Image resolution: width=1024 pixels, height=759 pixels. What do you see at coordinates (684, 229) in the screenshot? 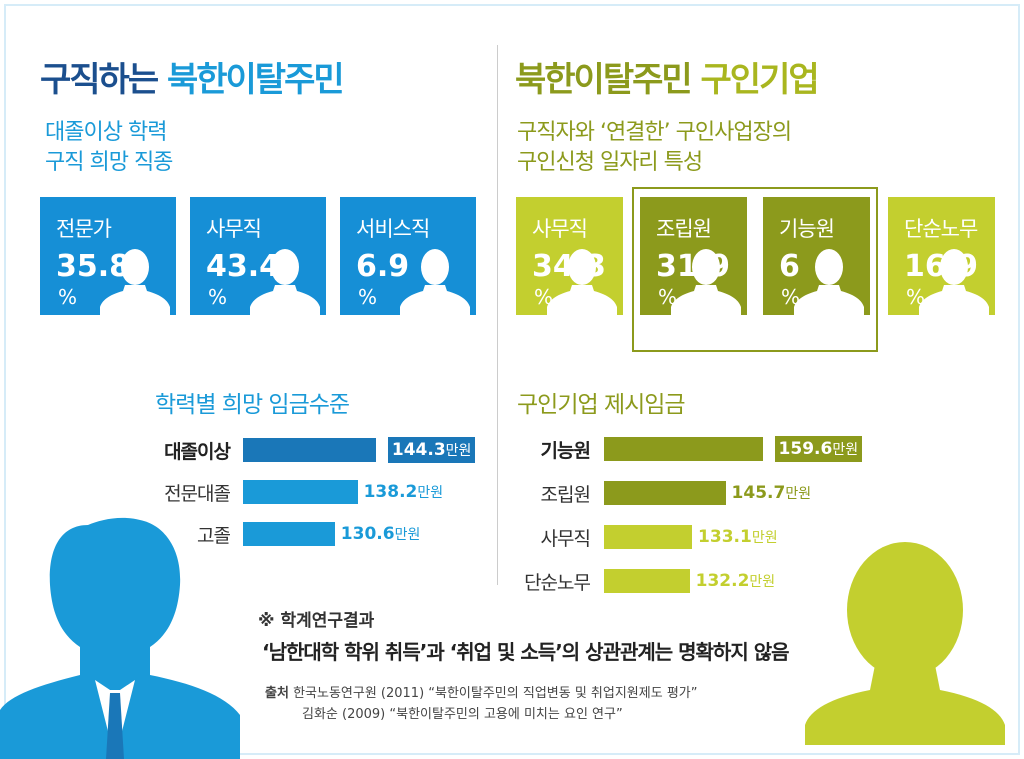
I see `card-label: 조립원` at bounding box center [684, 229].